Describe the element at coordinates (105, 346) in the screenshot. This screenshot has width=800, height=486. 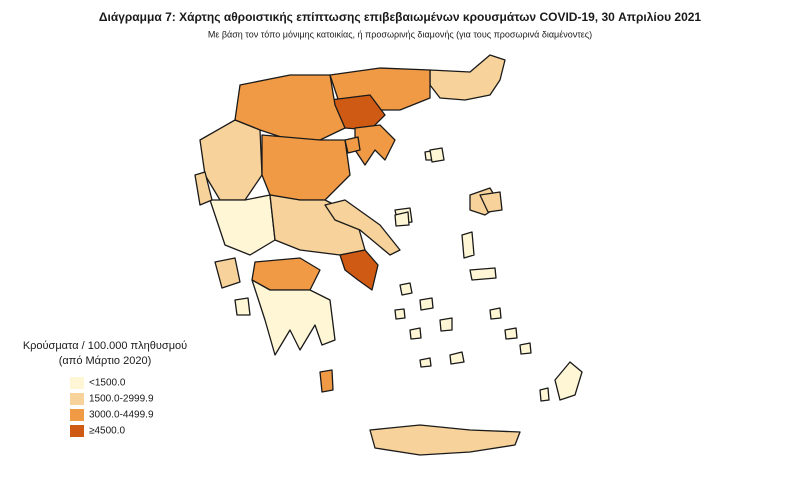
I see `legend-title: Κρούσματα / 100.000 πληθυσμού` at that location.